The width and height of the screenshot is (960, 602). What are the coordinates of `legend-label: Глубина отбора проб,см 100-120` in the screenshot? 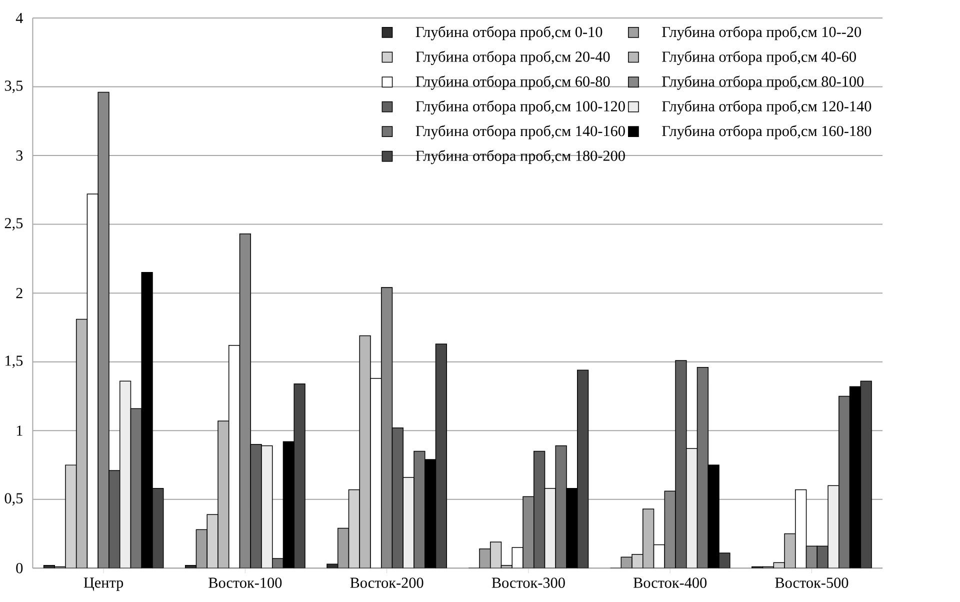 It's located at (520, 107).